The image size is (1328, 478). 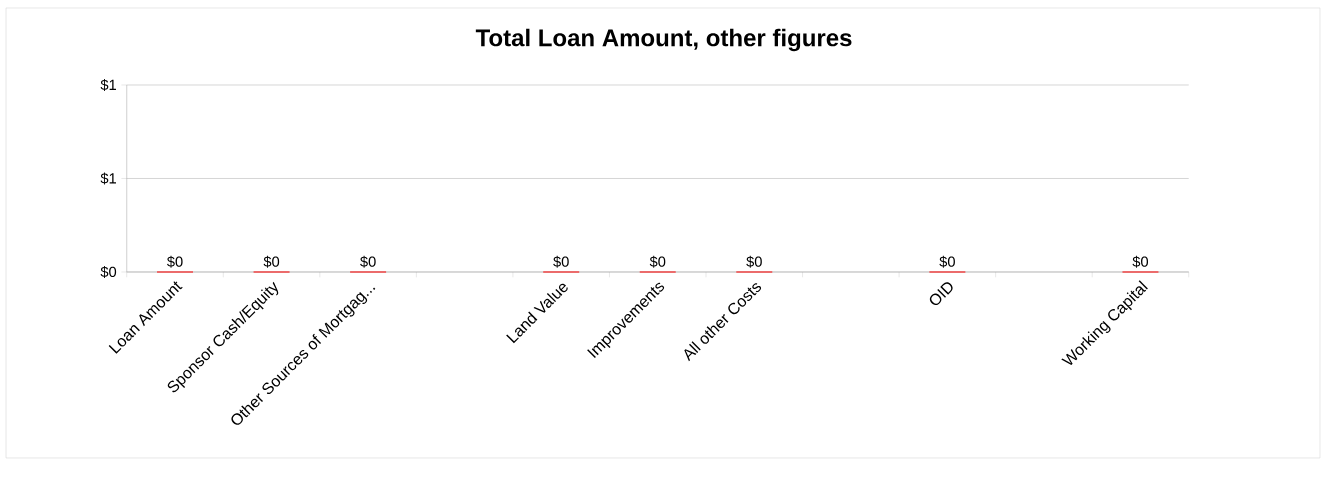 I want to click on y-tick-label: $0, so click(x=108, y=272).